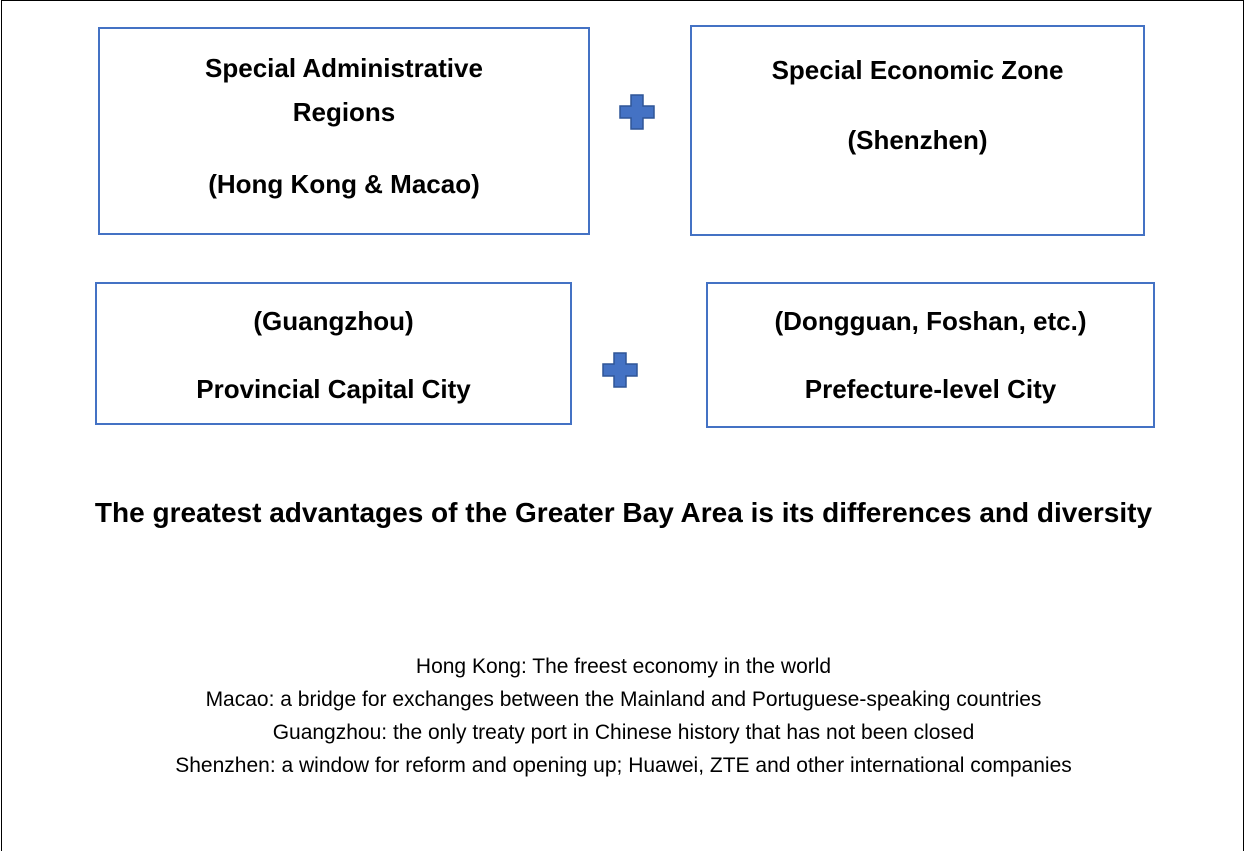  What do you see at coordinates (333, 389) in the screenshot?
I see `box-line: Provincial Capital City` at bounding box center [333, 389].